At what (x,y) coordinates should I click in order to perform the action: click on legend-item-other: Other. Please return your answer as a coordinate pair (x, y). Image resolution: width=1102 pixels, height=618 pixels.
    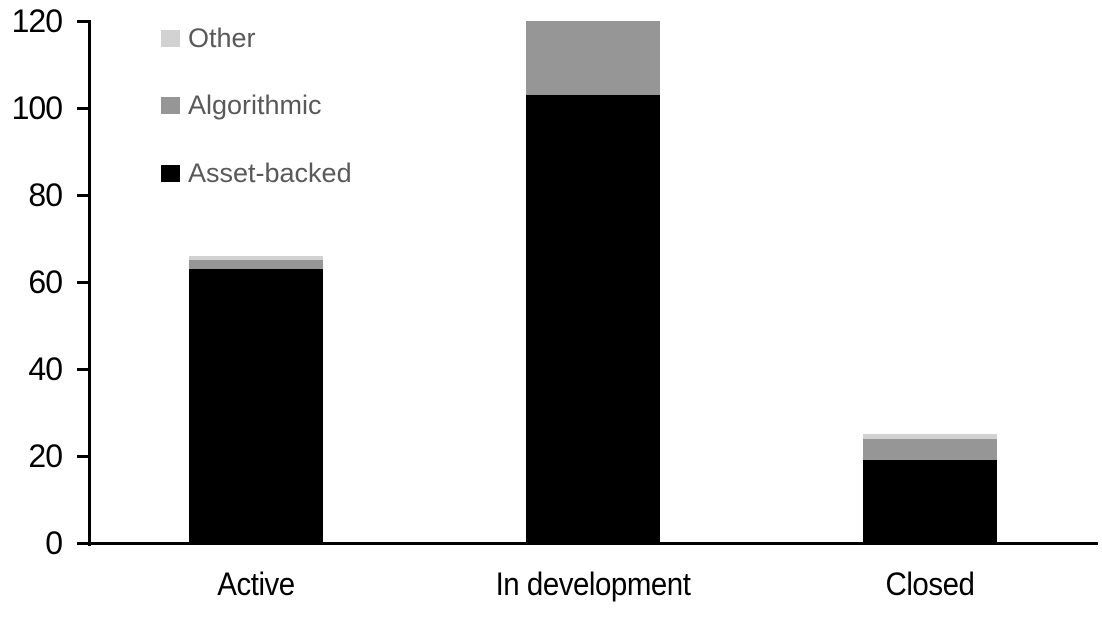
    Looking at the image, I should click on (208, 38).